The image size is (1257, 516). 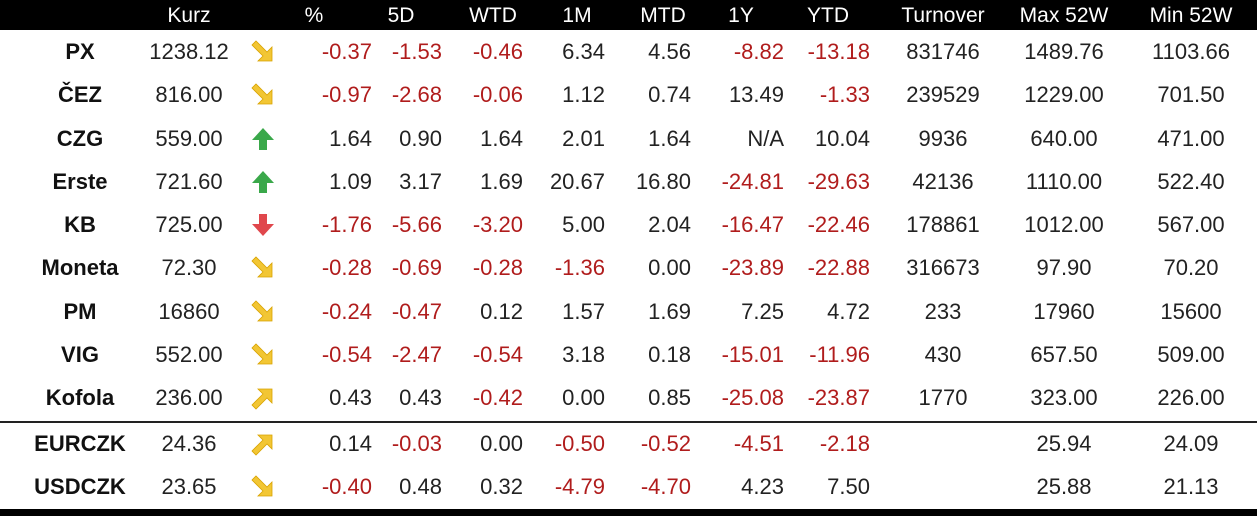 What do you see at coordinates (665, 486) in the screenshot?
I see `cell-mtd: -4.70` at bounding box center [665, 486].